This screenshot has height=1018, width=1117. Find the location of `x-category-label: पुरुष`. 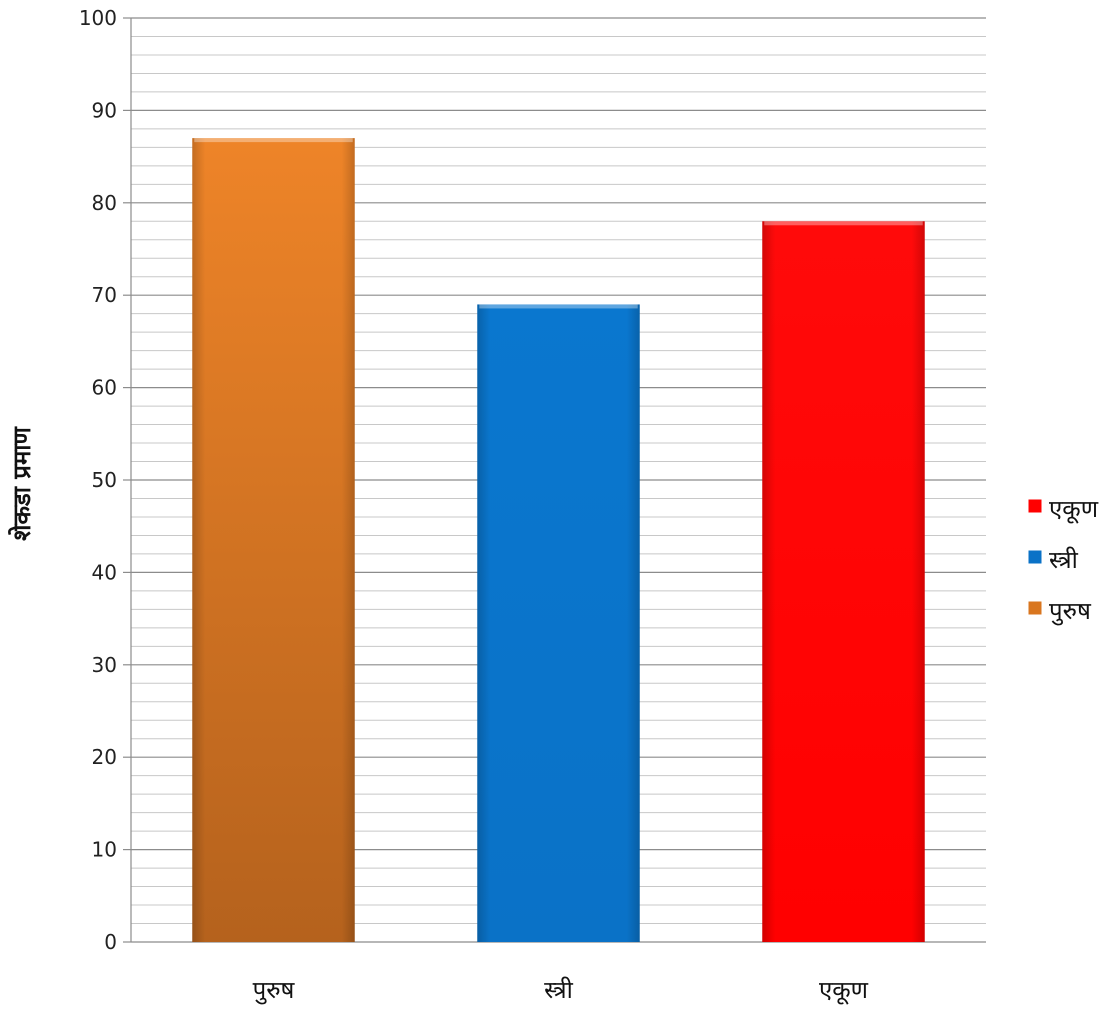

x-category-label: पुरुष is located at coordinates (274, 990).